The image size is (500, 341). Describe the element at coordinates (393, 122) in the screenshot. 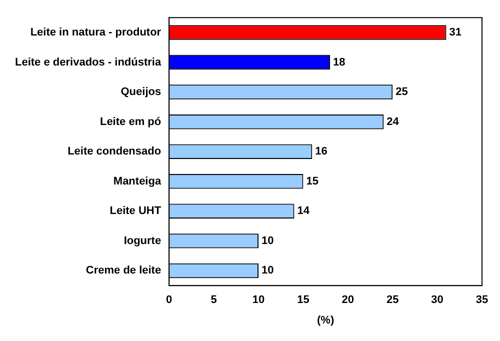

I see `data-label: 24` at that location.